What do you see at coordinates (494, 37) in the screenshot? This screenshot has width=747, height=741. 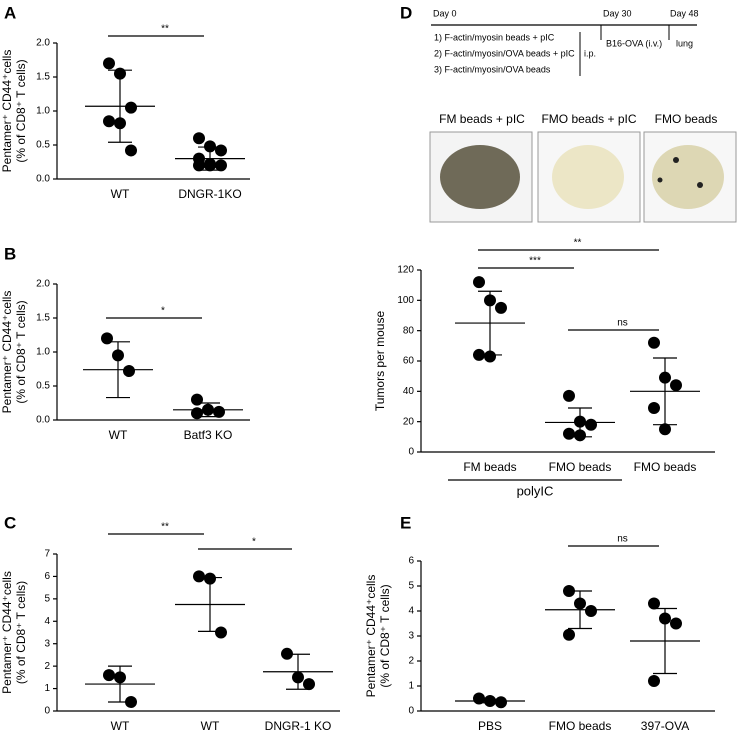 I see `treatment: 1) F-actin/myosin beads + pIC` at bounding box center [494, 37].